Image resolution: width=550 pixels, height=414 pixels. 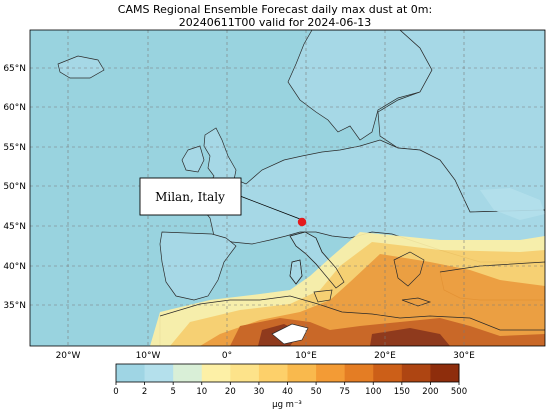 What do you see at coordinates (201, 392) in the screenshot?
I see `colorbar-tick-label: 10` at bounding box center [201, 392].